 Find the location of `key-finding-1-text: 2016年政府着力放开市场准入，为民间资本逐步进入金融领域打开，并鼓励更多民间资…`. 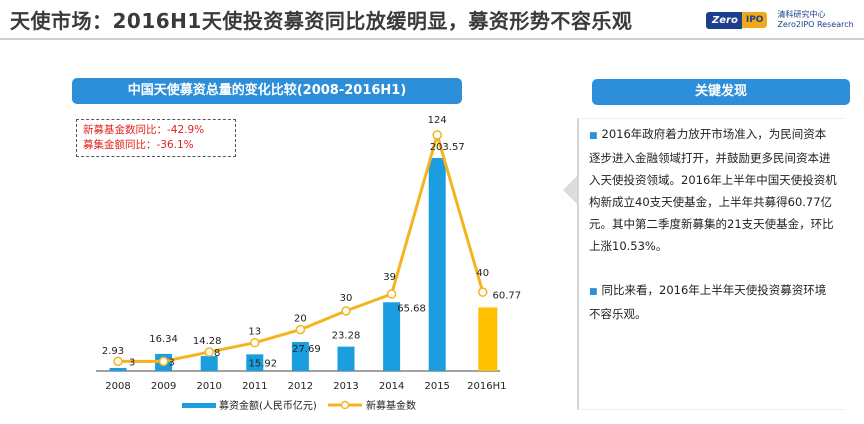

key-finding-1-text: 2016年政府着力放开市场准入，为民间资本逐步进入金融领域打开，并鼓励更多民间资… is located at coordinates (713, 190).